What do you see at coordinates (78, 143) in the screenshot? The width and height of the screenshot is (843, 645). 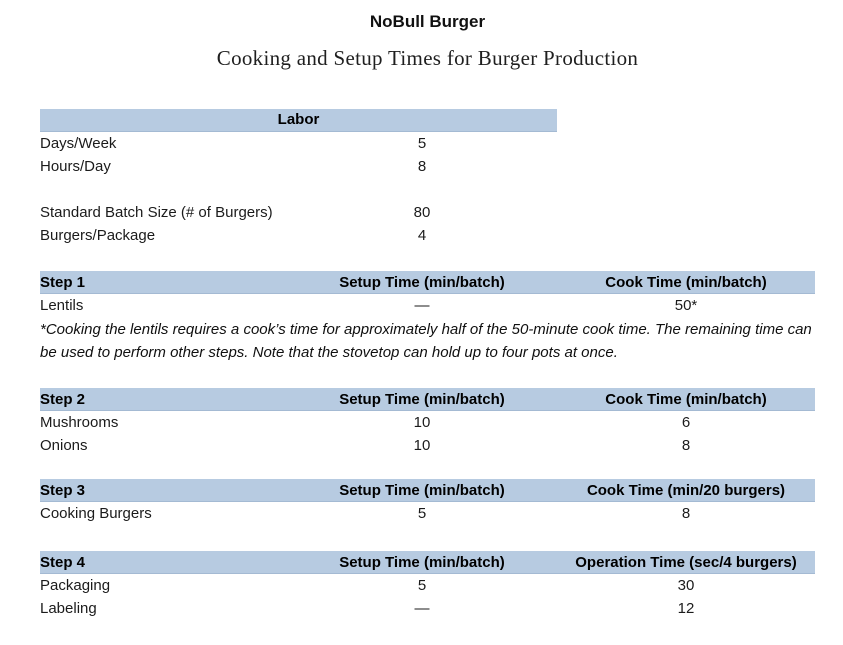 I see `row-label: Days/Week` at bounding box center [78, 143].